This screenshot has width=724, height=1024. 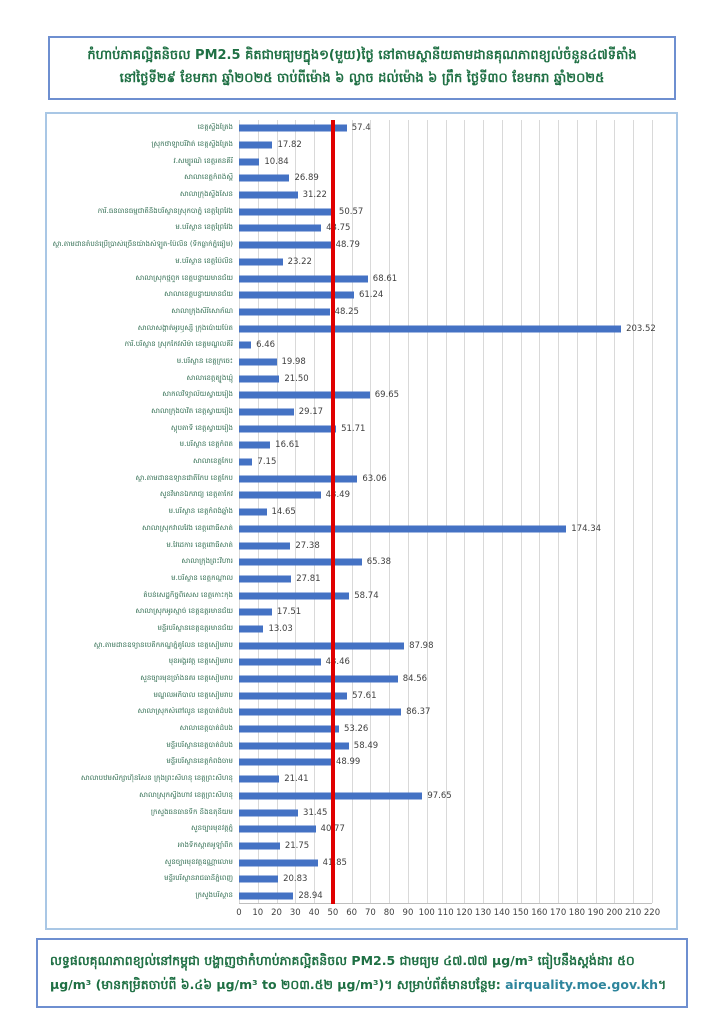 I want to click on bar-track: 48.99, so click(x=445, y=762).